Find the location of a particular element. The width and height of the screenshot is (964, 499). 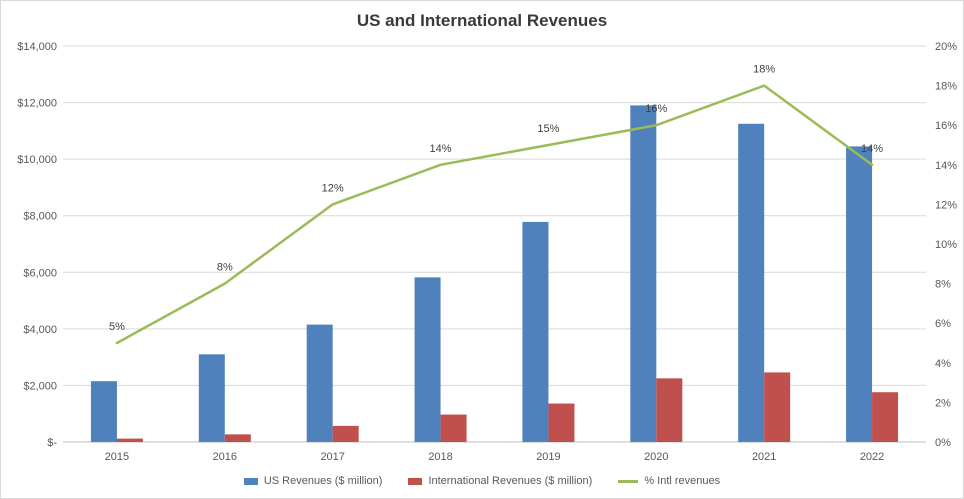

legend-item-intl-percent: % Intl revenues is located at coordinates (669, 481).